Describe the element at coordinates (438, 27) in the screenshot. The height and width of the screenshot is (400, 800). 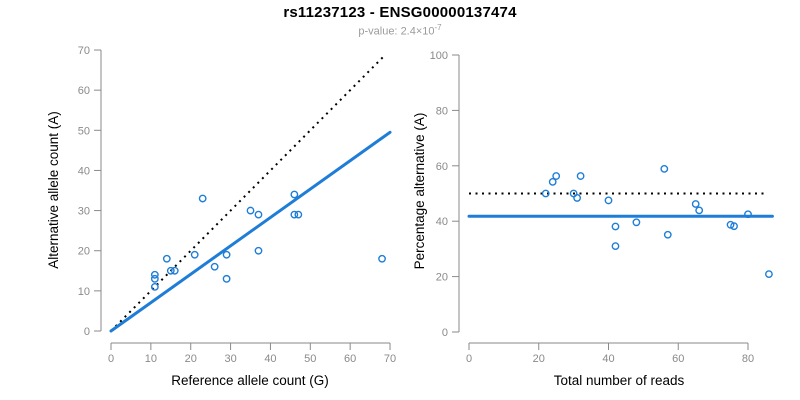
I see `p-value-exponent: -7` at that location.